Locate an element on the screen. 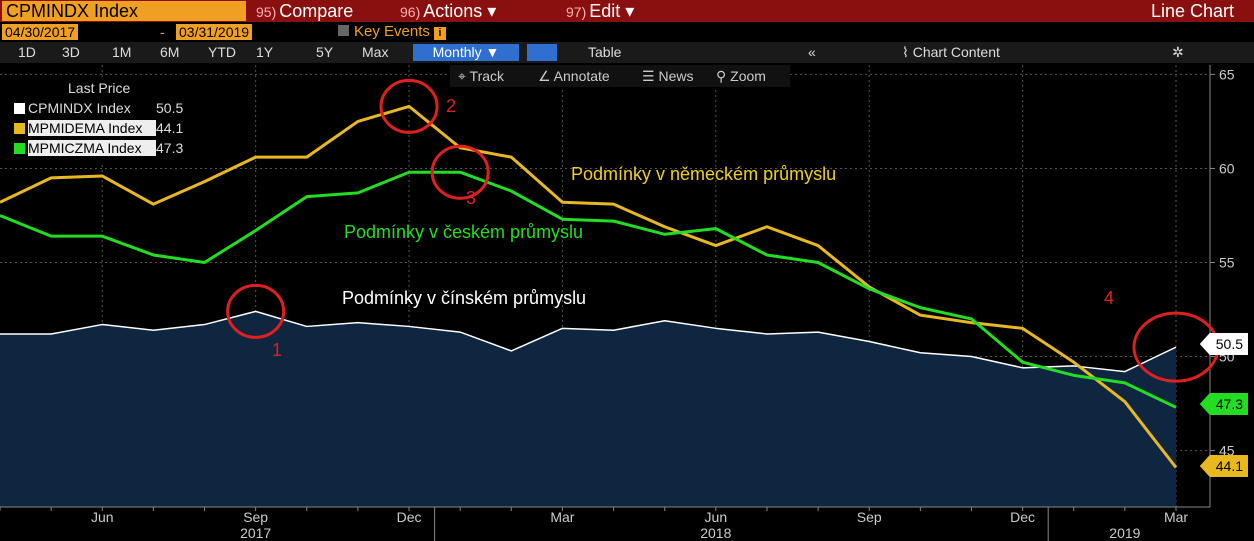 The height and width of the screenshot is (541, 1254). legend-item-mpmidema: MPMIDEMA Index 44.1 is located at coordinates (98, 129).